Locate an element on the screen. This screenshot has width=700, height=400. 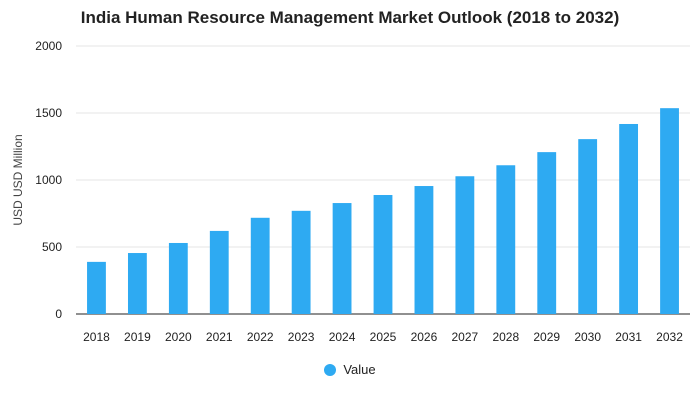
x-tick-label: 2027 is located at coordinates (465, 337).